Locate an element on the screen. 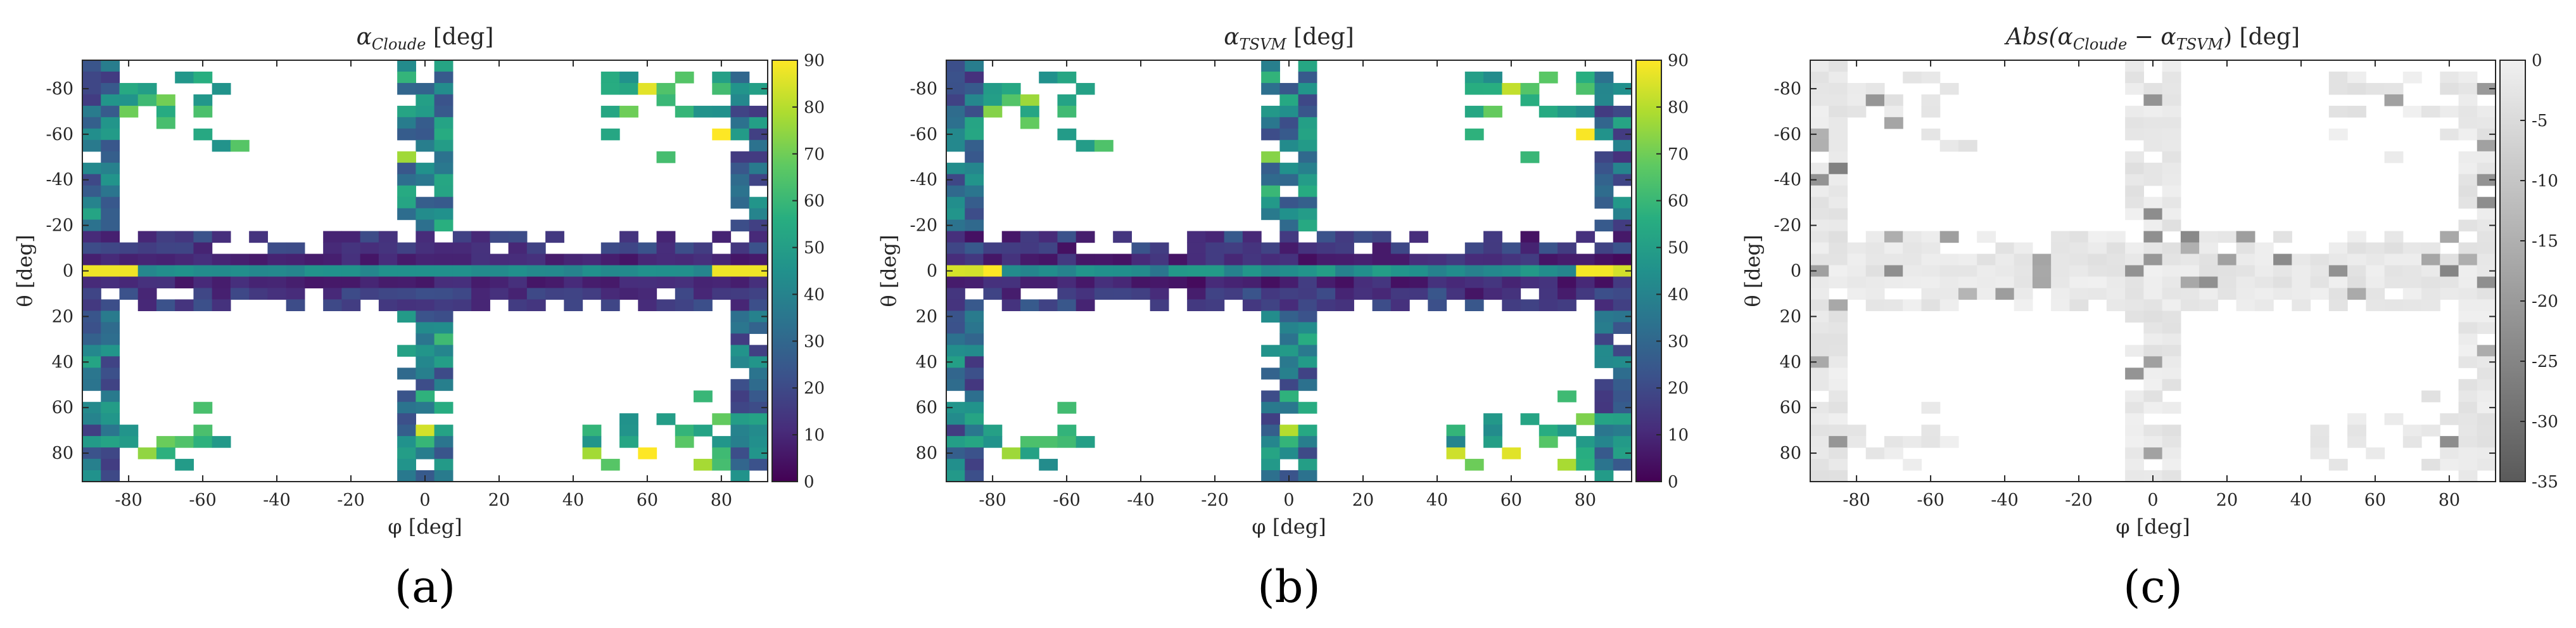 This screenshot has height=628, width=2576. x-tick-label: 20 is located at coordinates (499, 500).